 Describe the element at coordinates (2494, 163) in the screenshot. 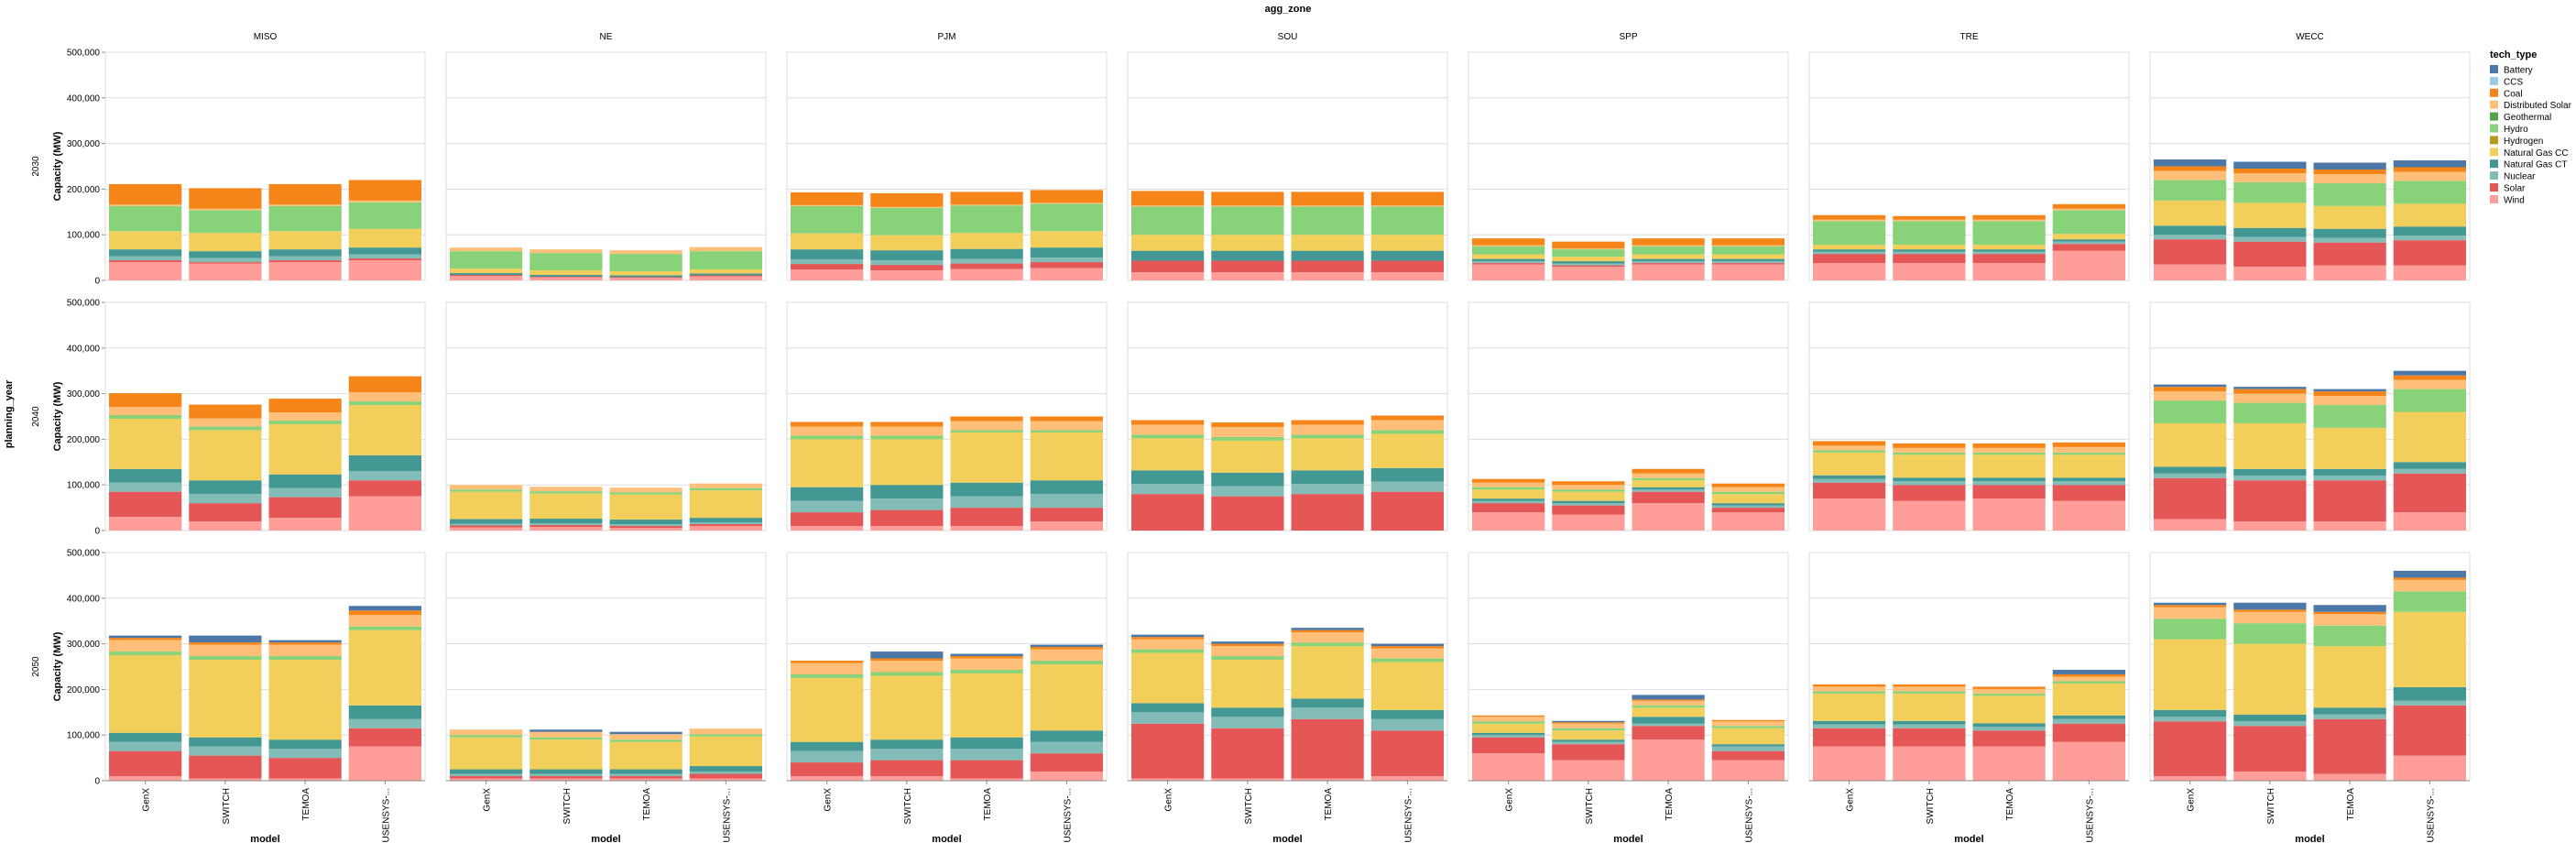

I see `legend-swatch-natural-gas-ct` at that location.